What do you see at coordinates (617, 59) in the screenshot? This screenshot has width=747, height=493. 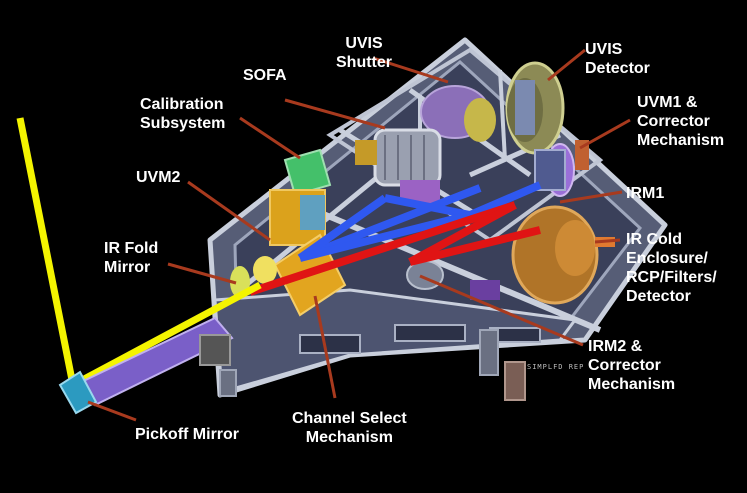 I see `label-uvis-detector: UVIS Detector` at bounding box center [617, 59].